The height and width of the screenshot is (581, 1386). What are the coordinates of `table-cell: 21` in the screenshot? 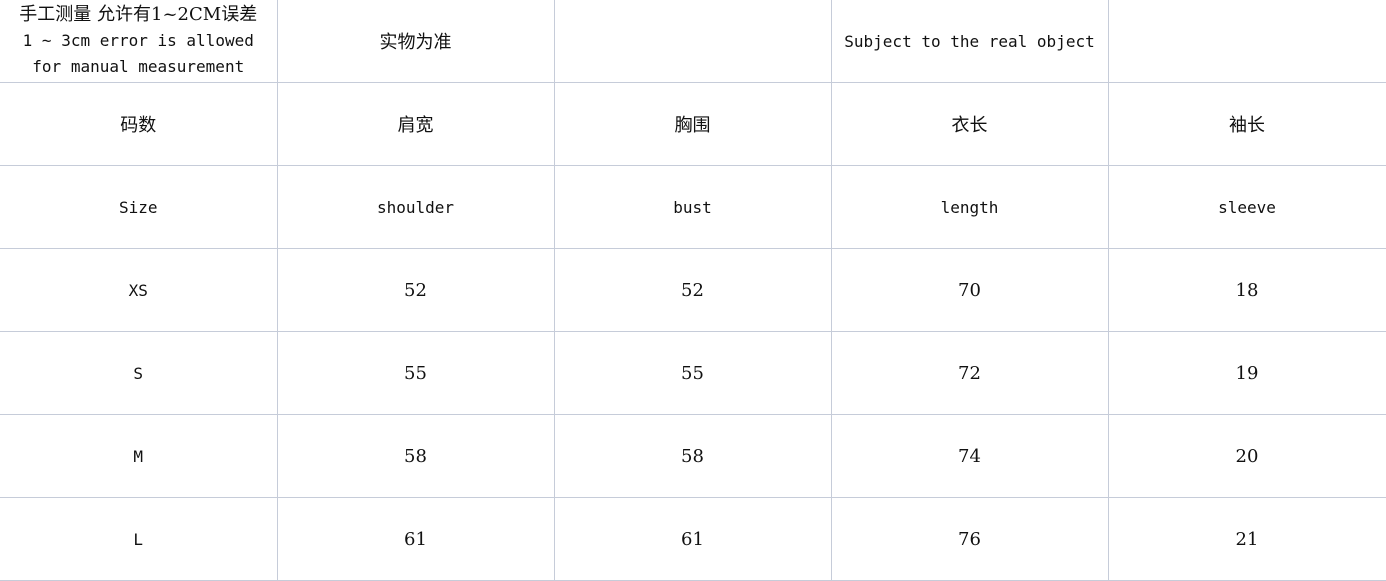 It's located at (1246, 539).